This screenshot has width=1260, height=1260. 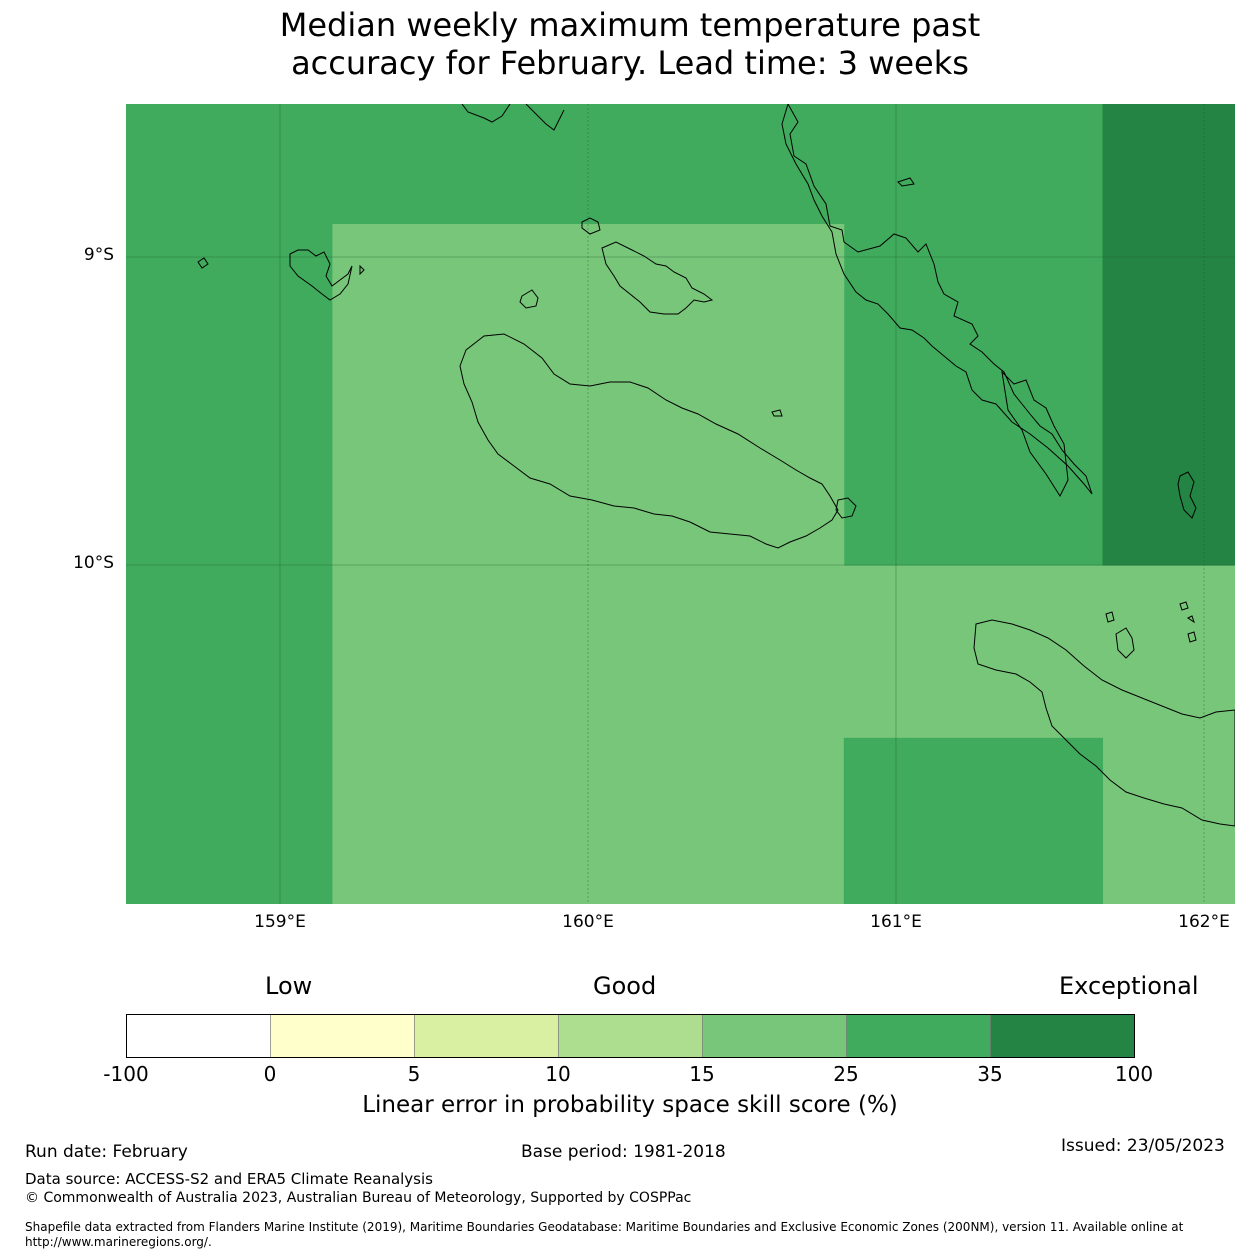 I want to click on legend-category-good: Good, so click(x=625, y=986).